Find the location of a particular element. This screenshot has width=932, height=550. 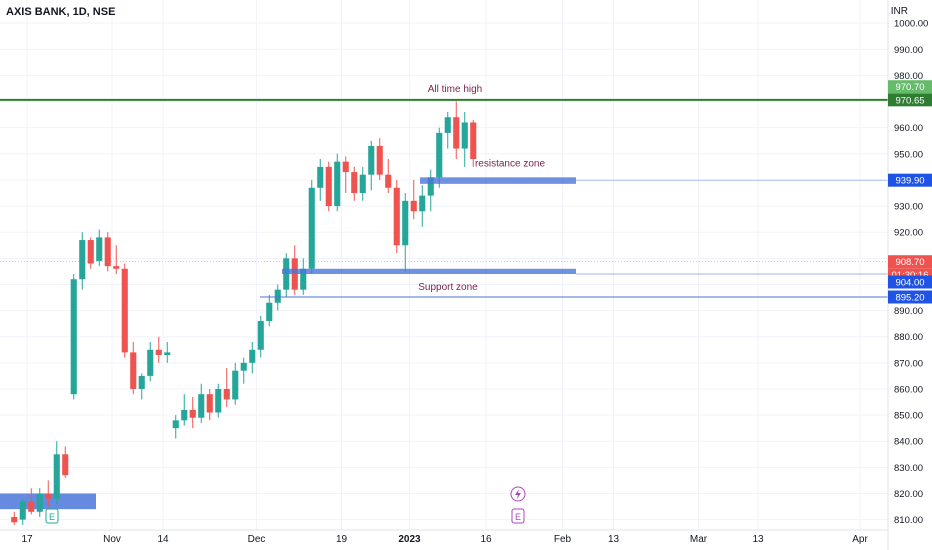

price-badge-label: 970.70 is located at coordinates (909, 87).